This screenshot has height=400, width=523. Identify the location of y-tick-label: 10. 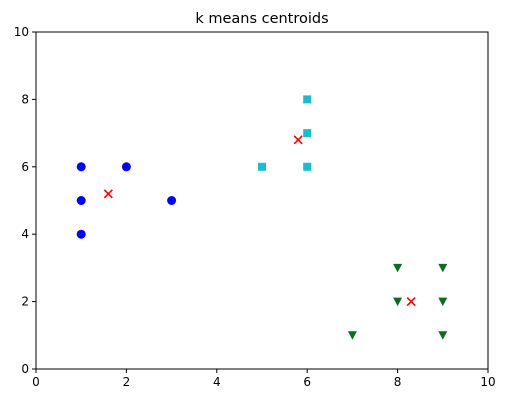
(21, 32).